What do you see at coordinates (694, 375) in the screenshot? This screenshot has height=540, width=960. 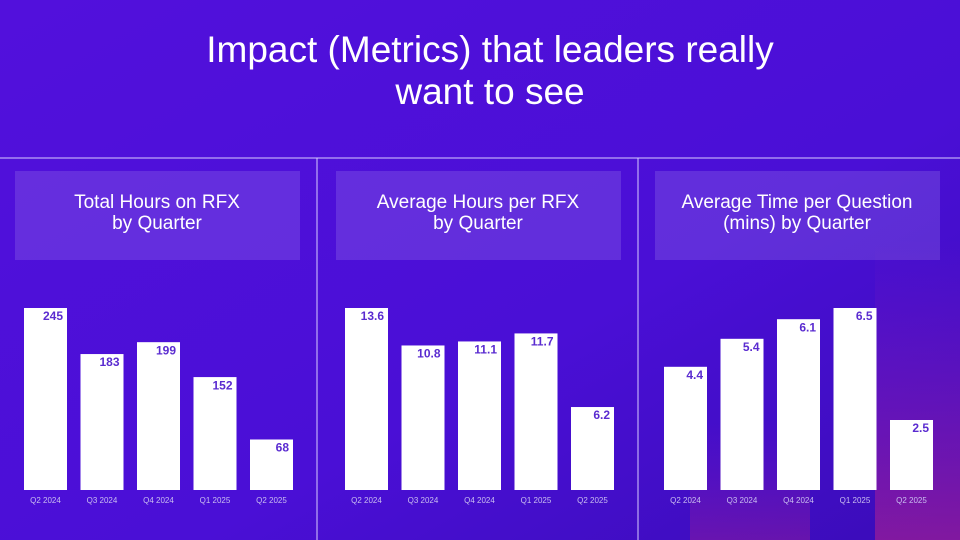 I see `value-label: 4.4` at bounding box center [694, 375].